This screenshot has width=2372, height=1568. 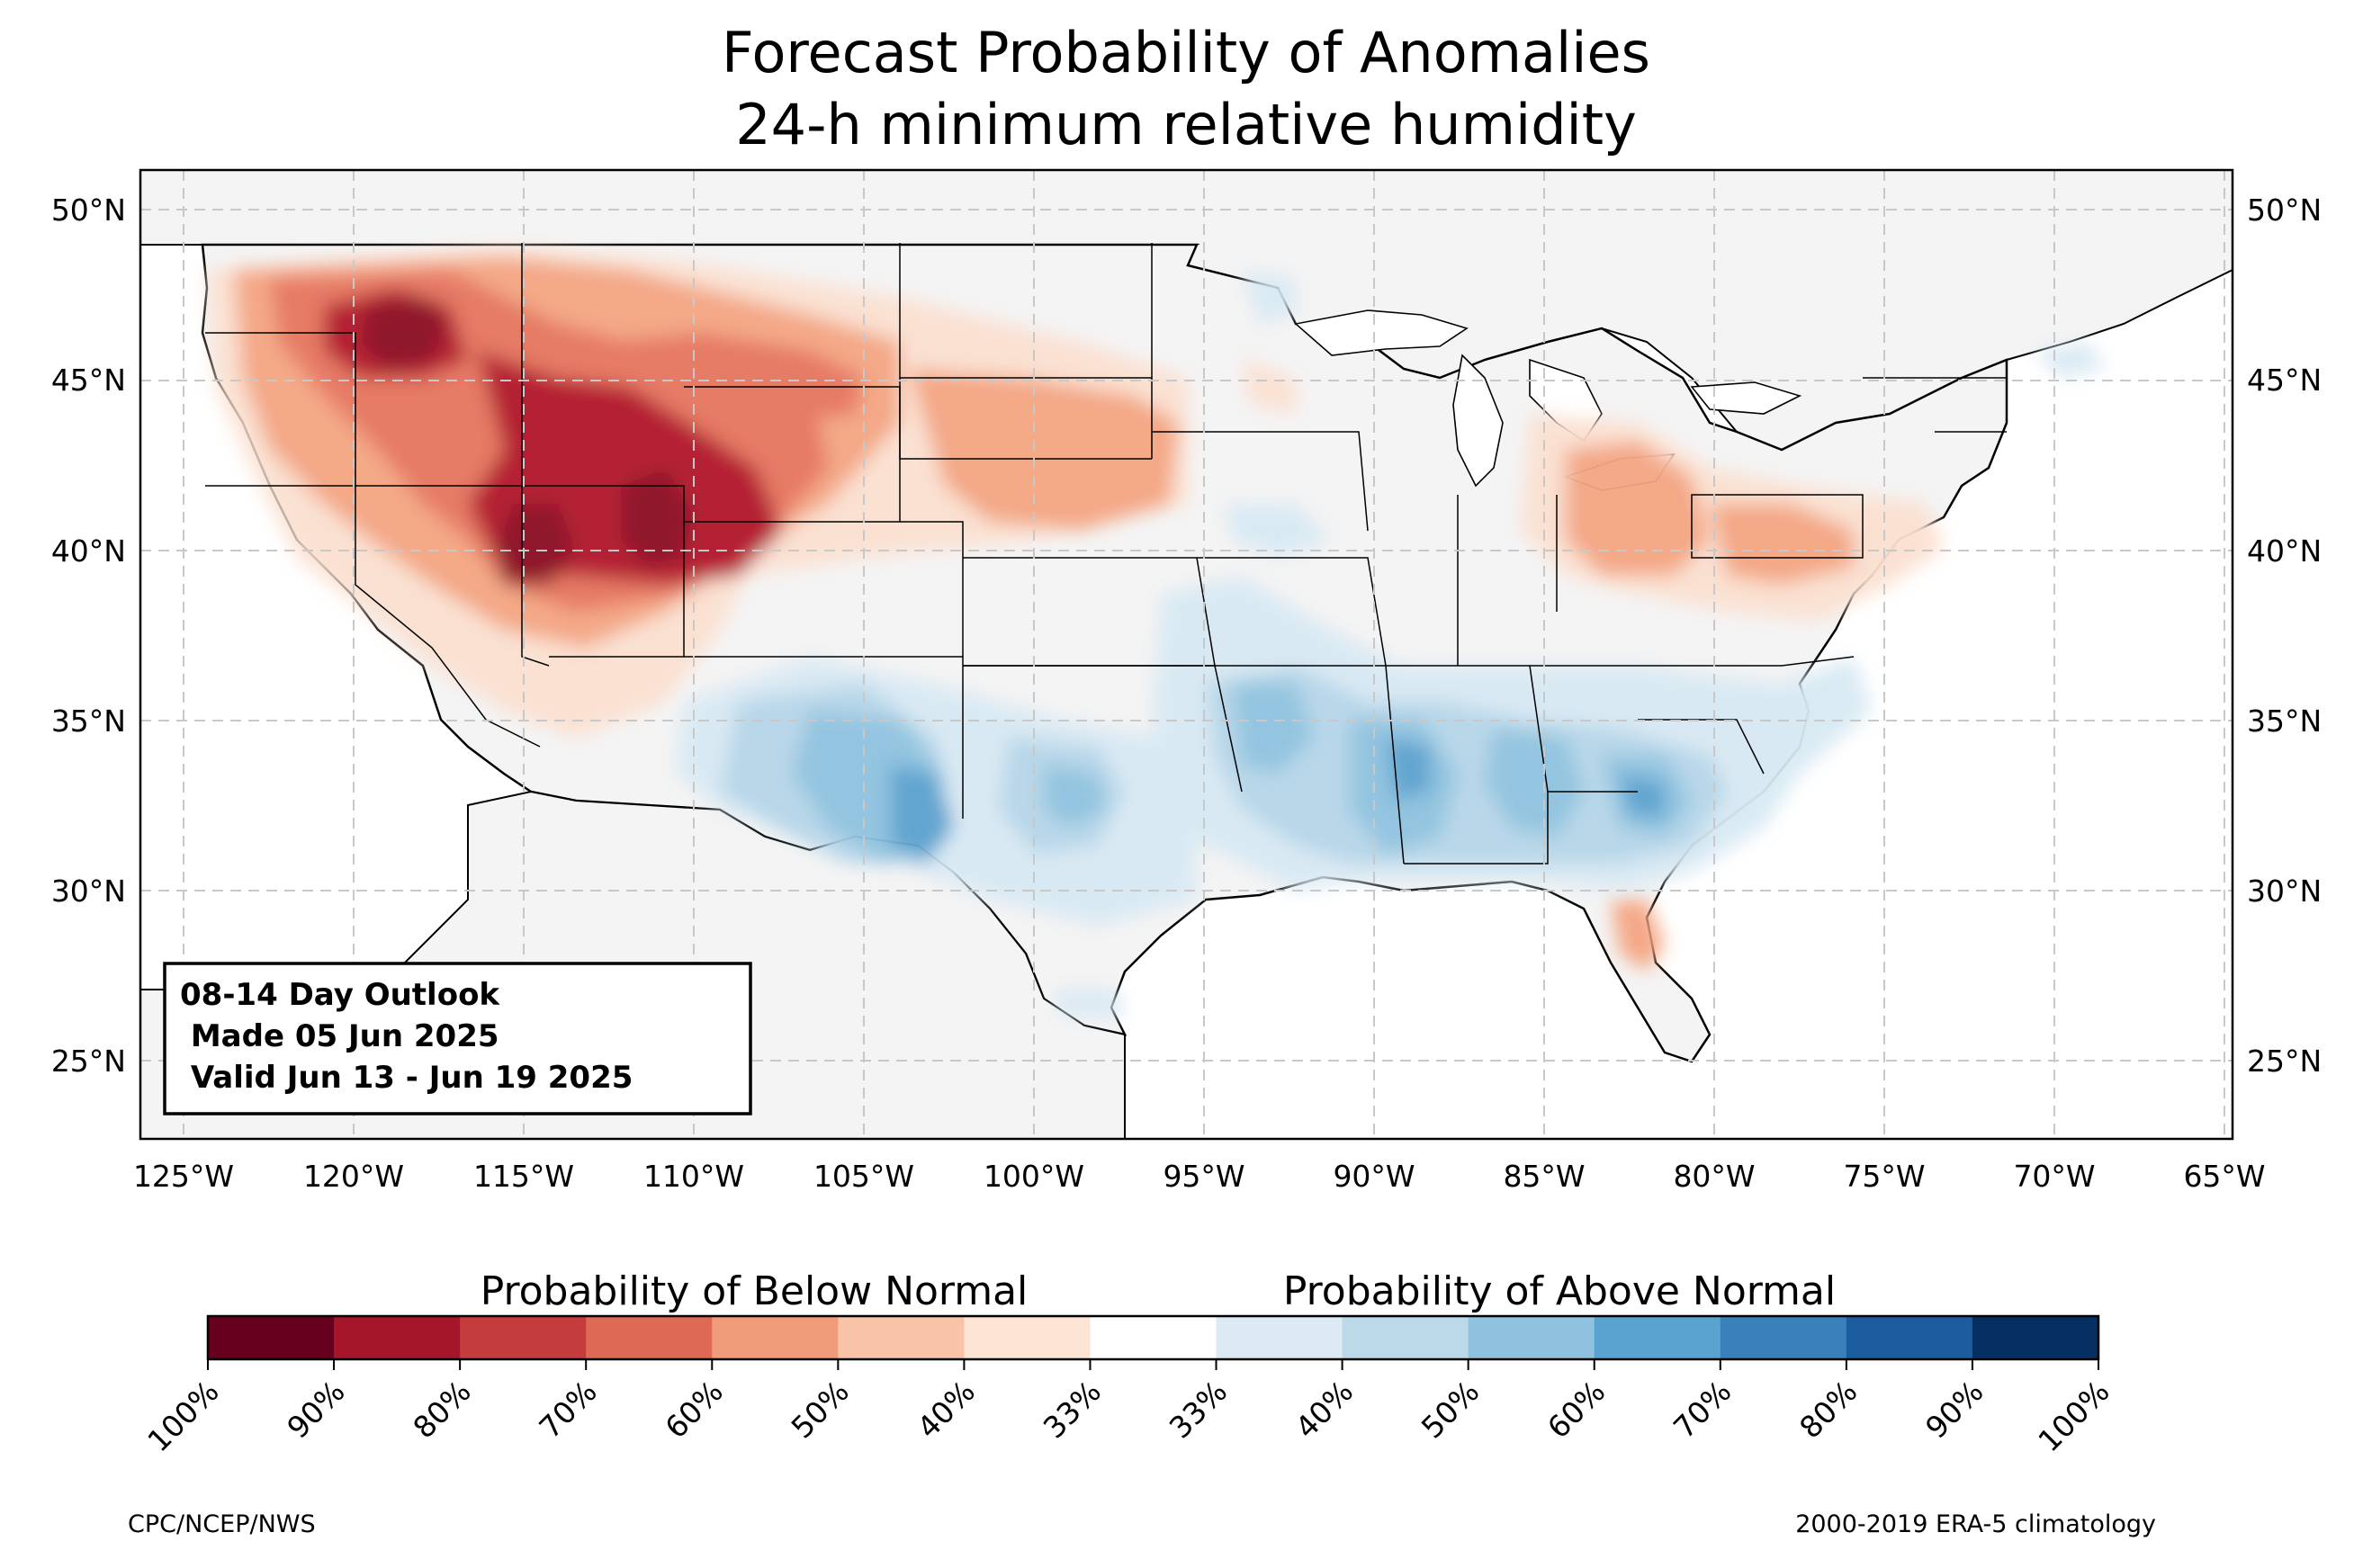 What do you see at coordinates (1186, 124) in the screenshot?
I see `title-line-2: 24-h minimum relative humidity` at bounding box center [1186, 124].